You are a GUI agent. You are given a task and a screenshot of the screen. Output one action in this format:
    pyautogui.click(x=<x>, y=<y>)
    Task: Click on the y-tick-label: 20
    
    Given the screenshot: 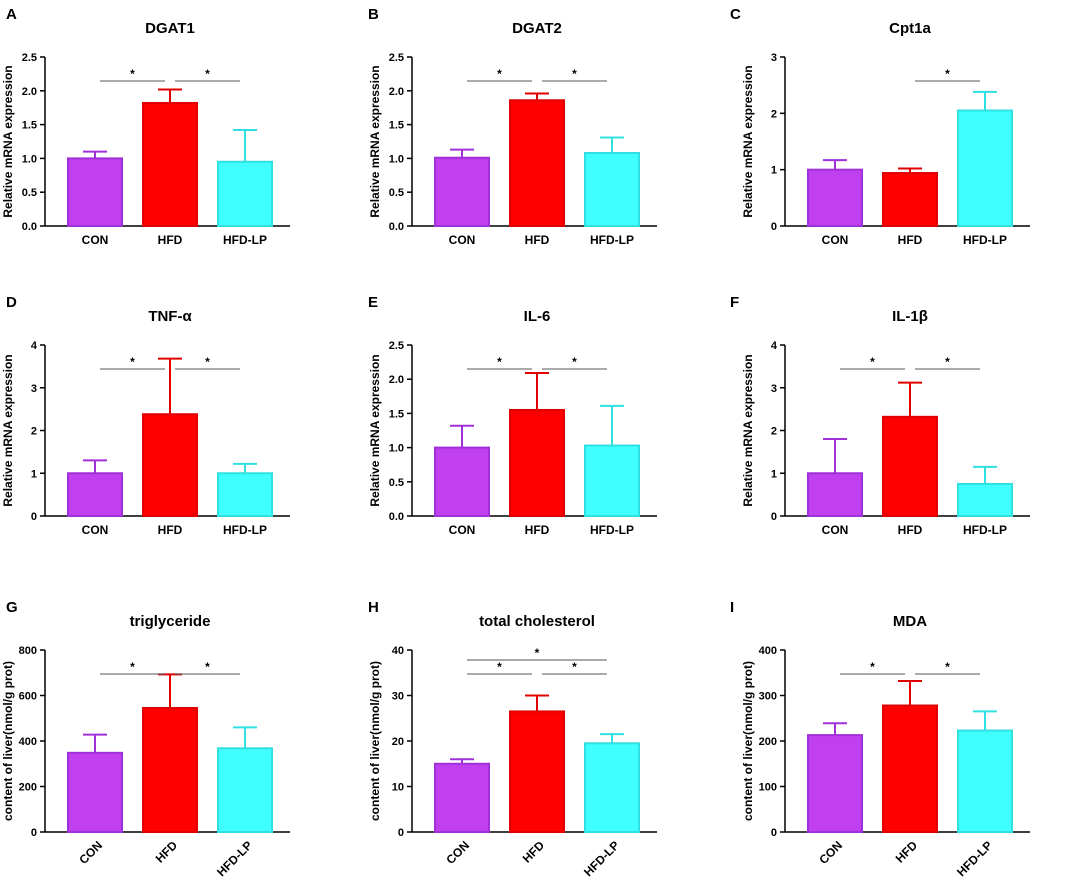 What is the action you would take?
    pyautogui.click(x=398, y=742)
    